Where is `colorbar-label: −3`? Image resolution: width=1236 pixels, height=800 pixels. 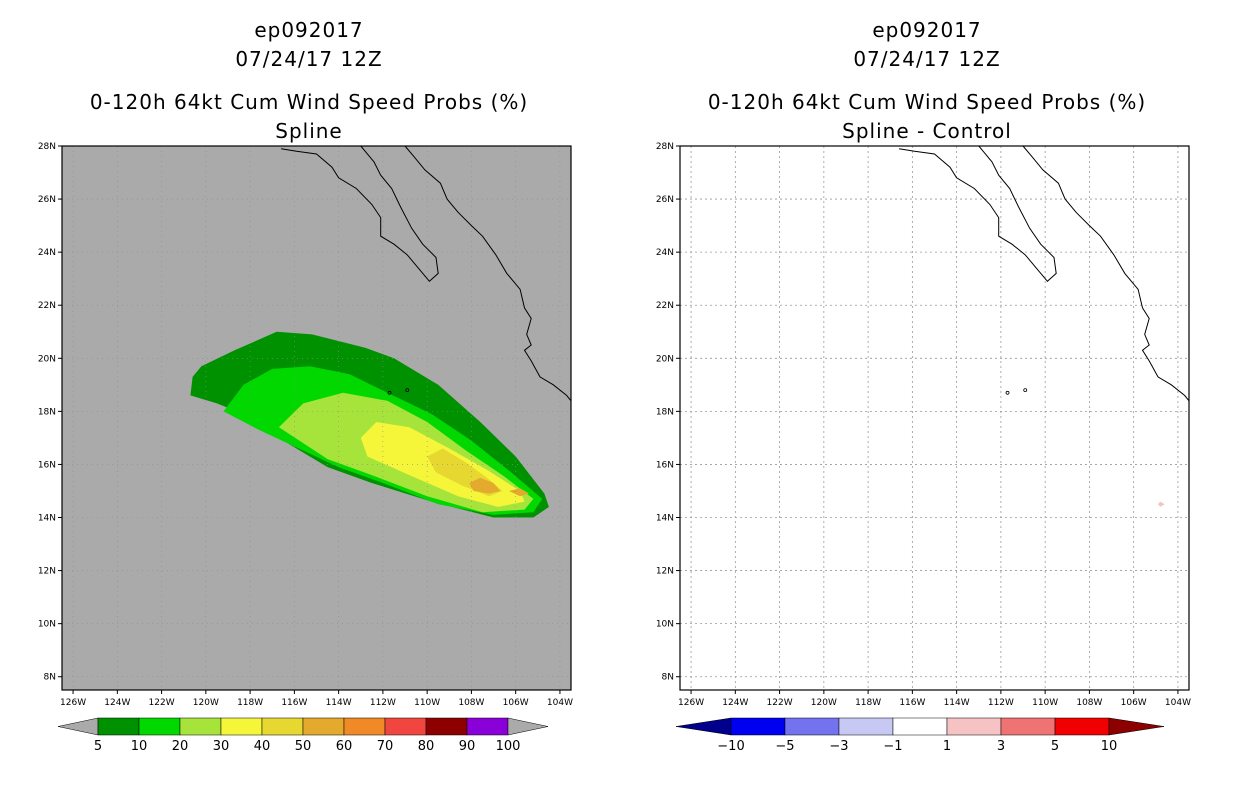
colorbar-label: −3 is located at coordinates (838, 746).